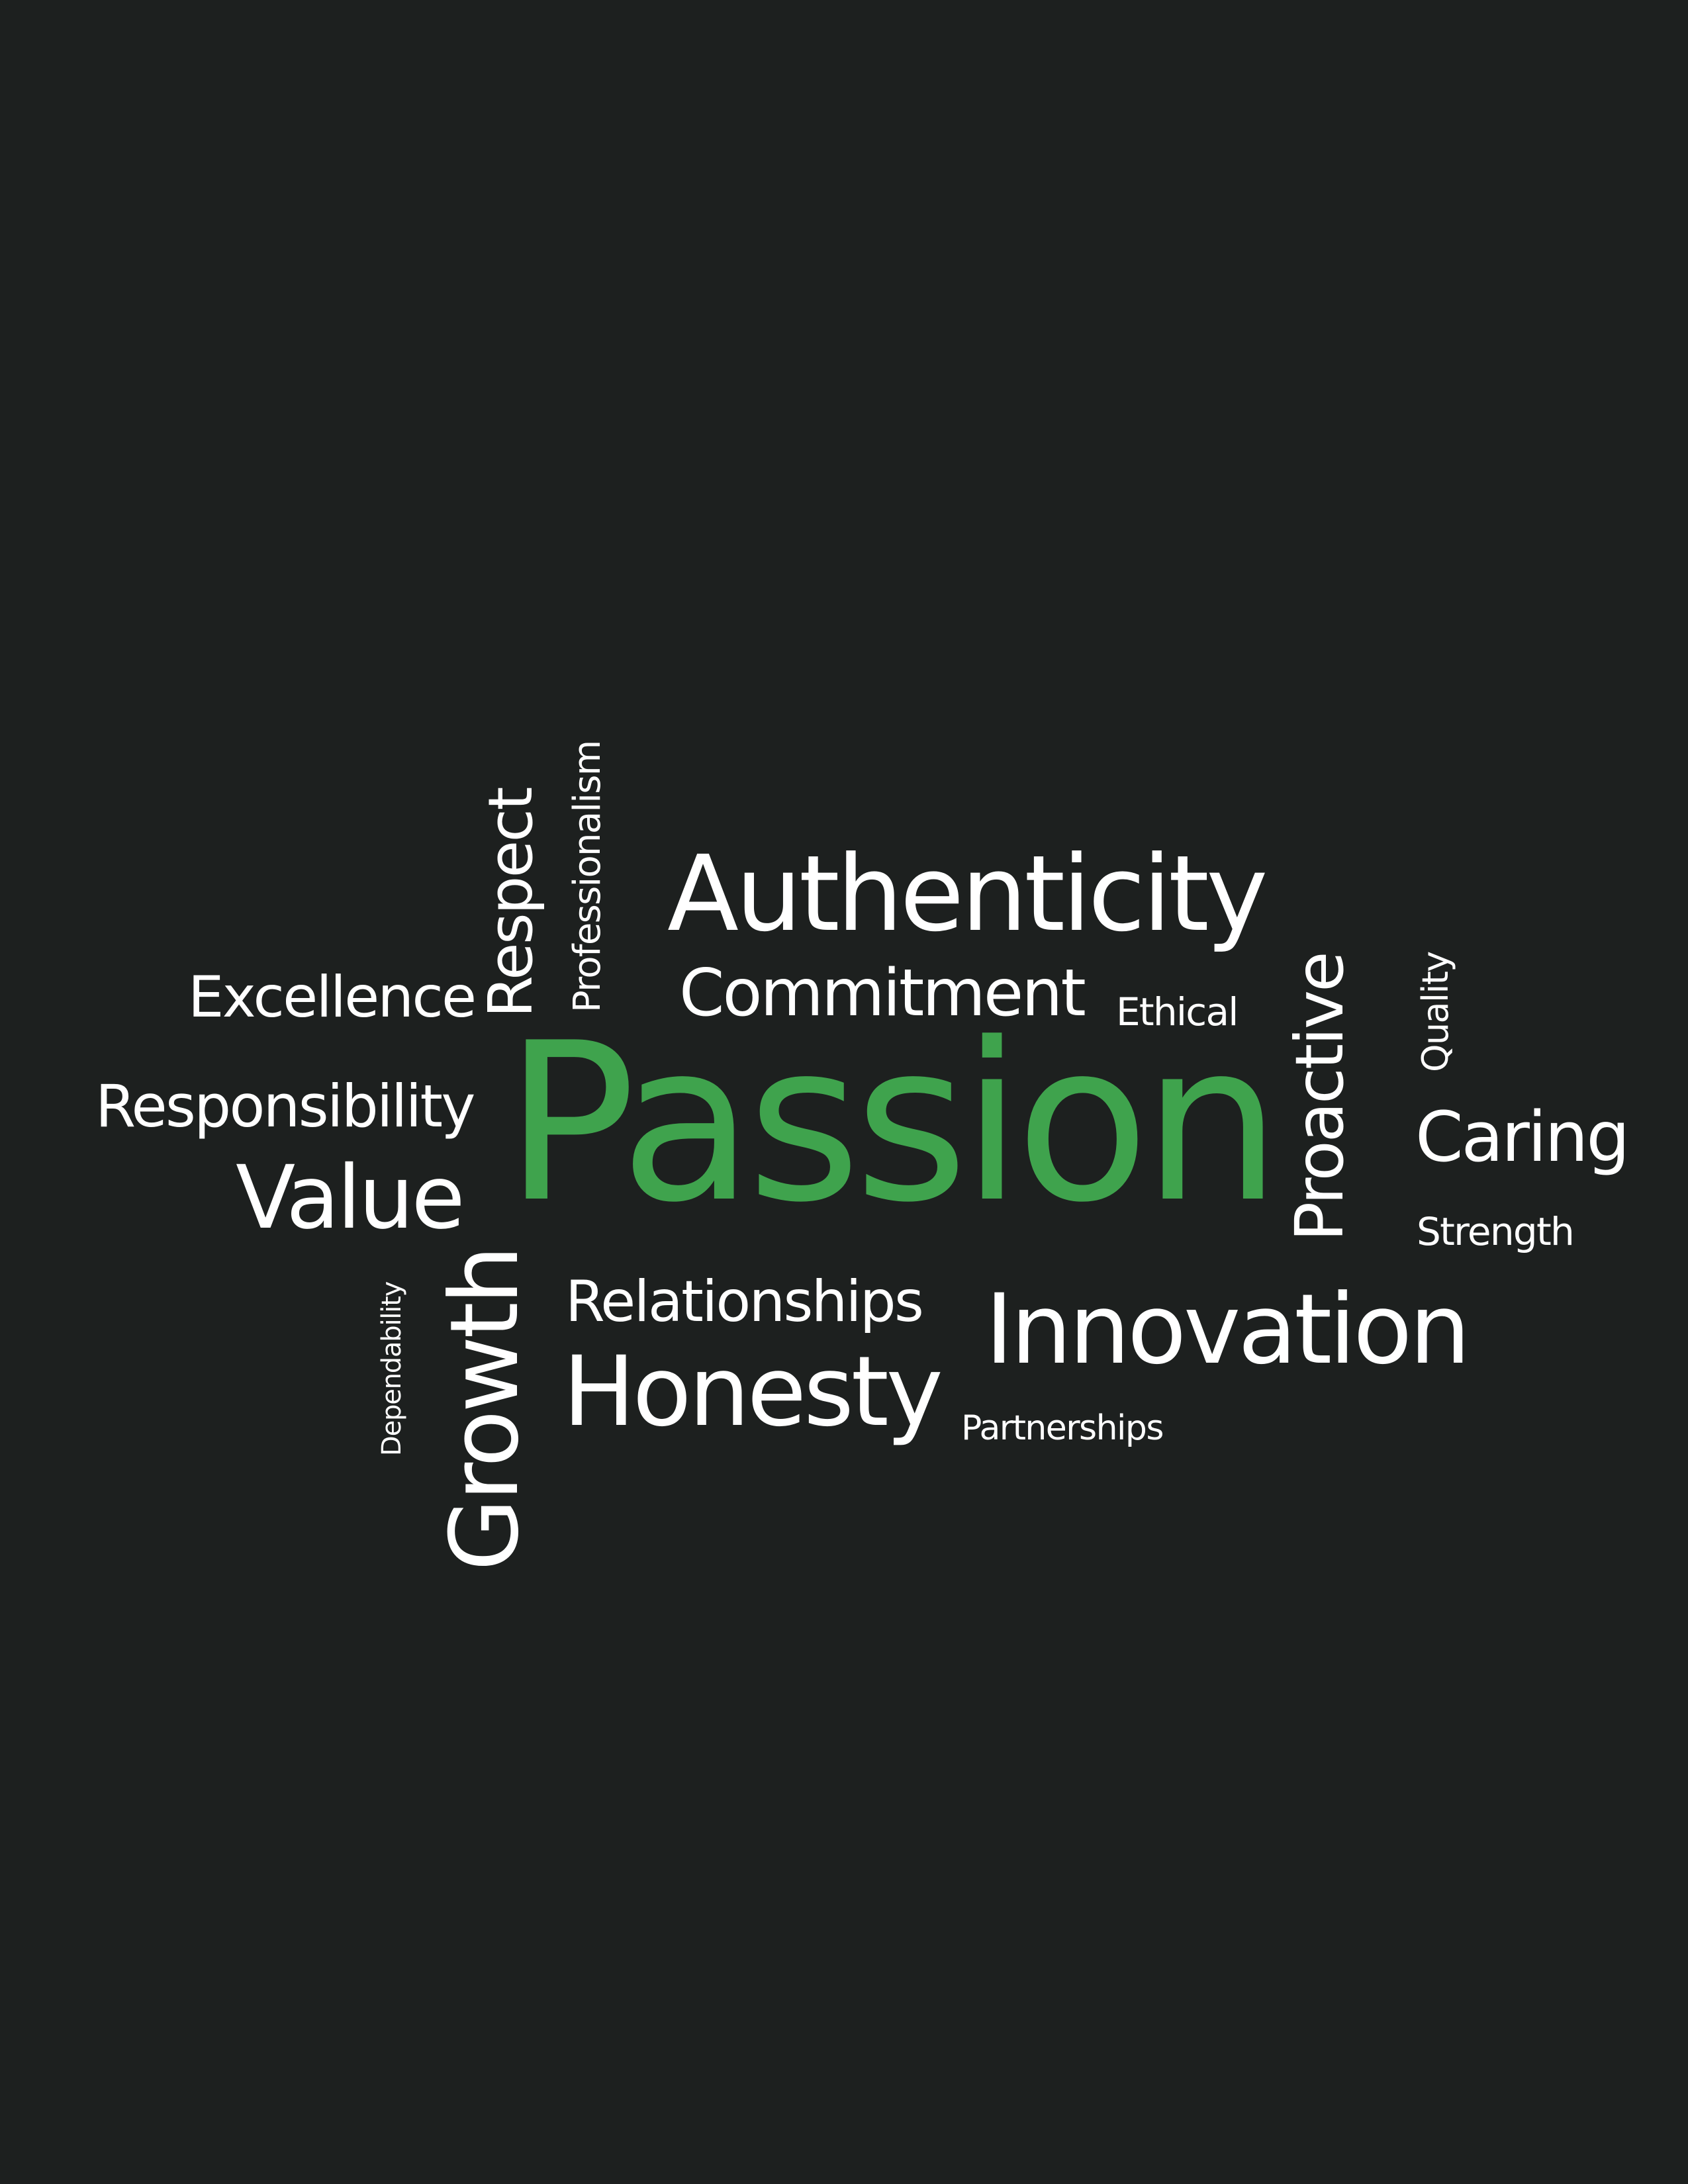  Describe the element at coordinates (587, 877) in the screenshot. I see `word-professionalism: Professionalism` at that location.